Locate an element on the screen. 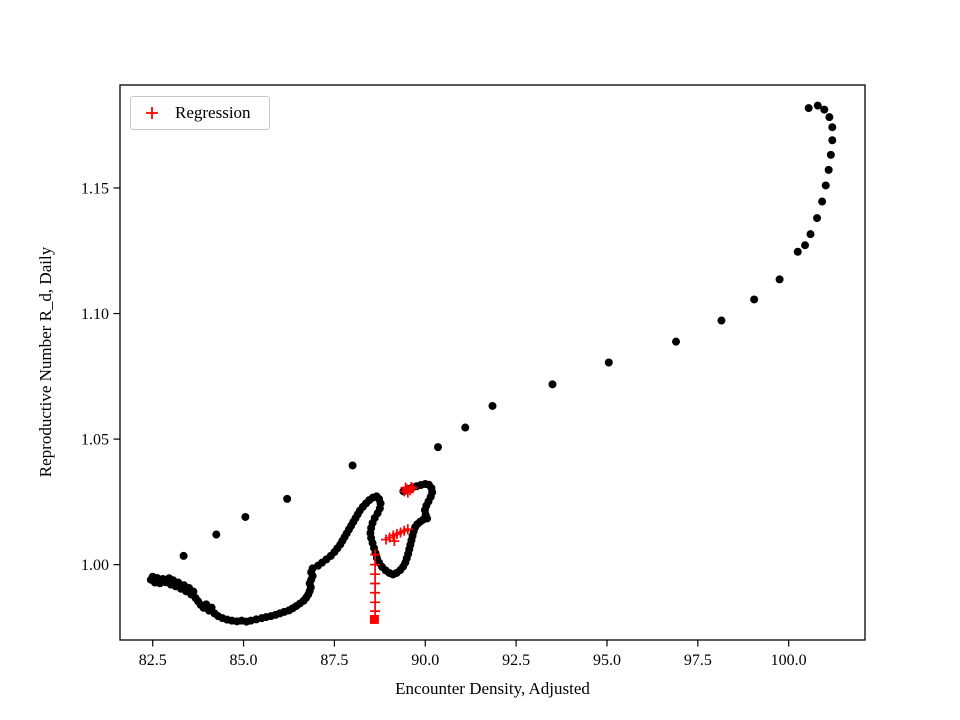 Image resolution: width=960 pixels, height=720 pixels. x-tick-label: 92.5 is located at coordinates (516, 660).